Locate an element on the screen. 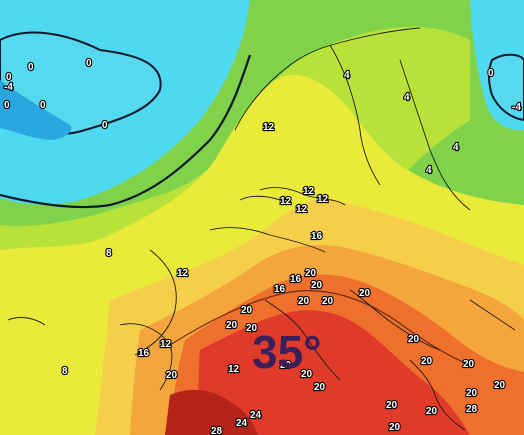 The image size is (524, 435). extreme-core is located at coordinates (211, 412).